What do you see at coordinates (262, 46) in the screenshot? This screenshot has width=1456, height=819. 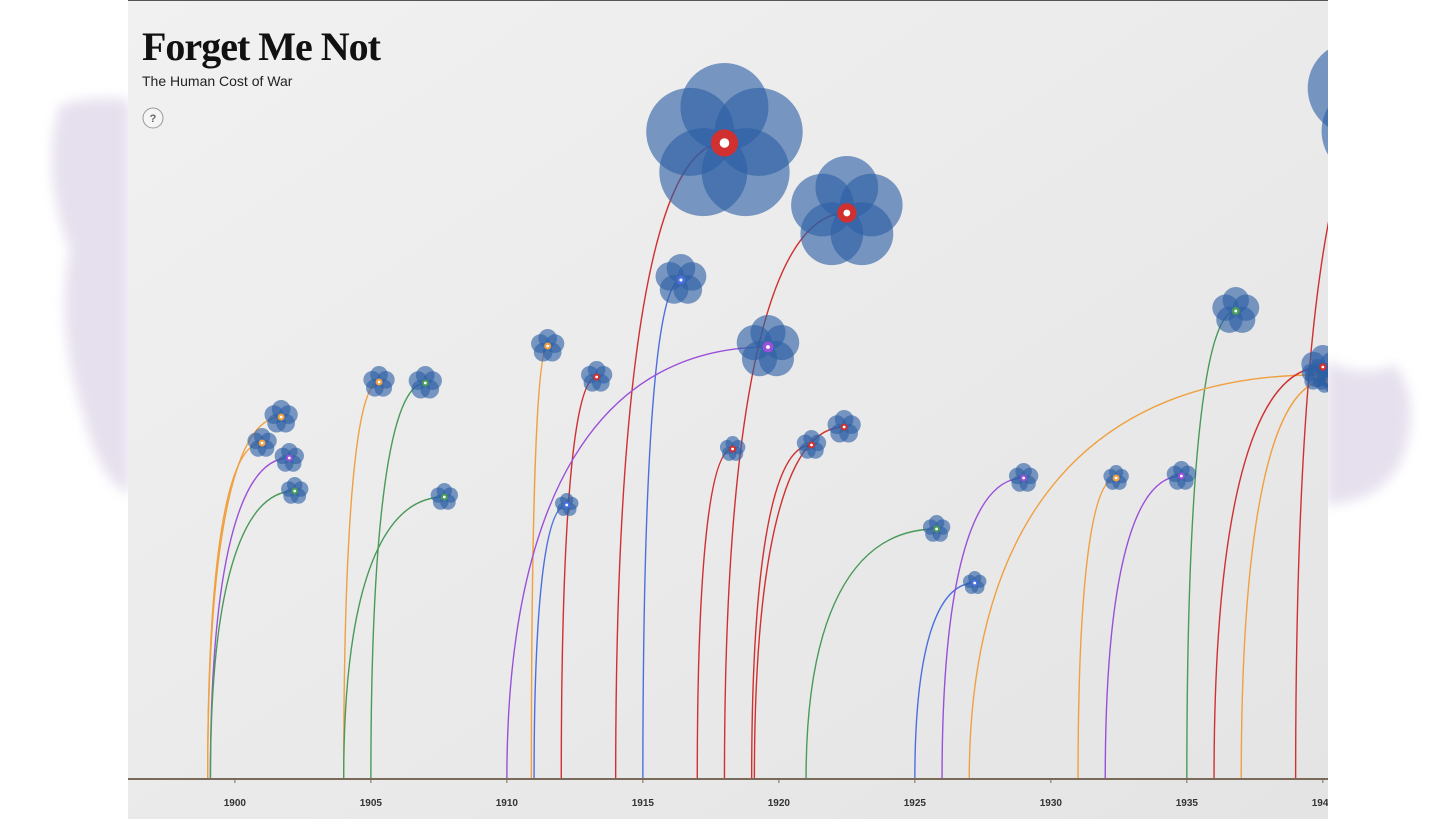 I see `title: Forget Me Not` at bounding box center [262, 46].